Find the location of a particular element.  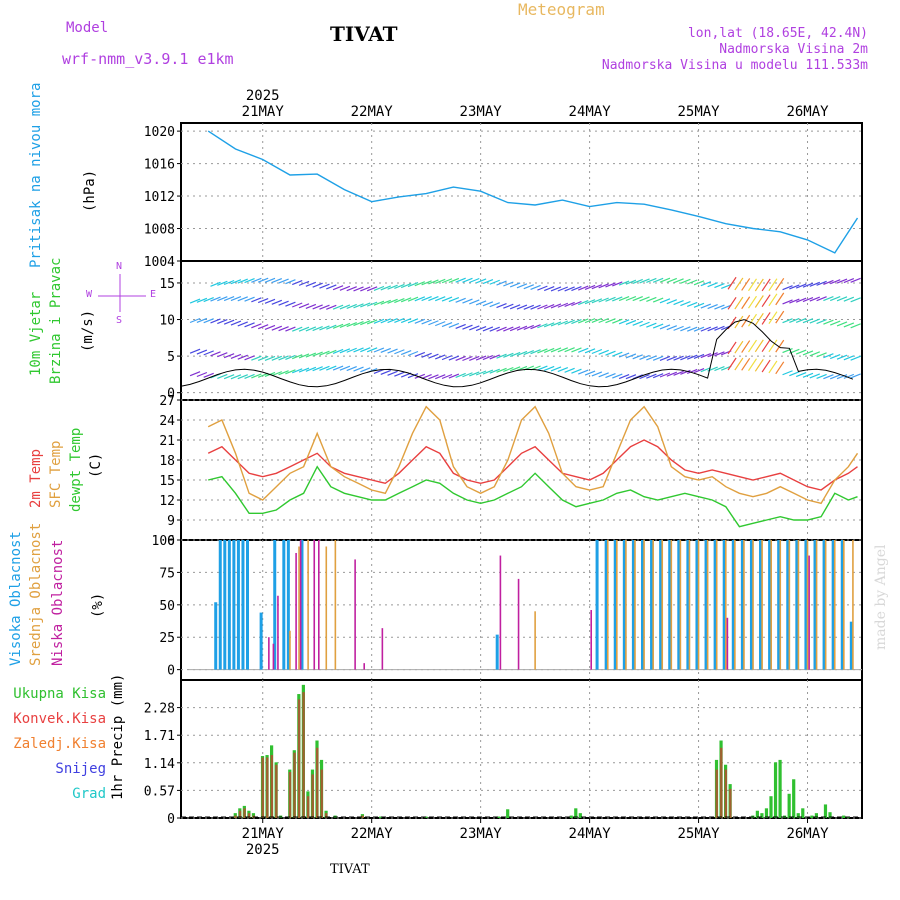

wind-speed-line is located at coordinates (517, 353).